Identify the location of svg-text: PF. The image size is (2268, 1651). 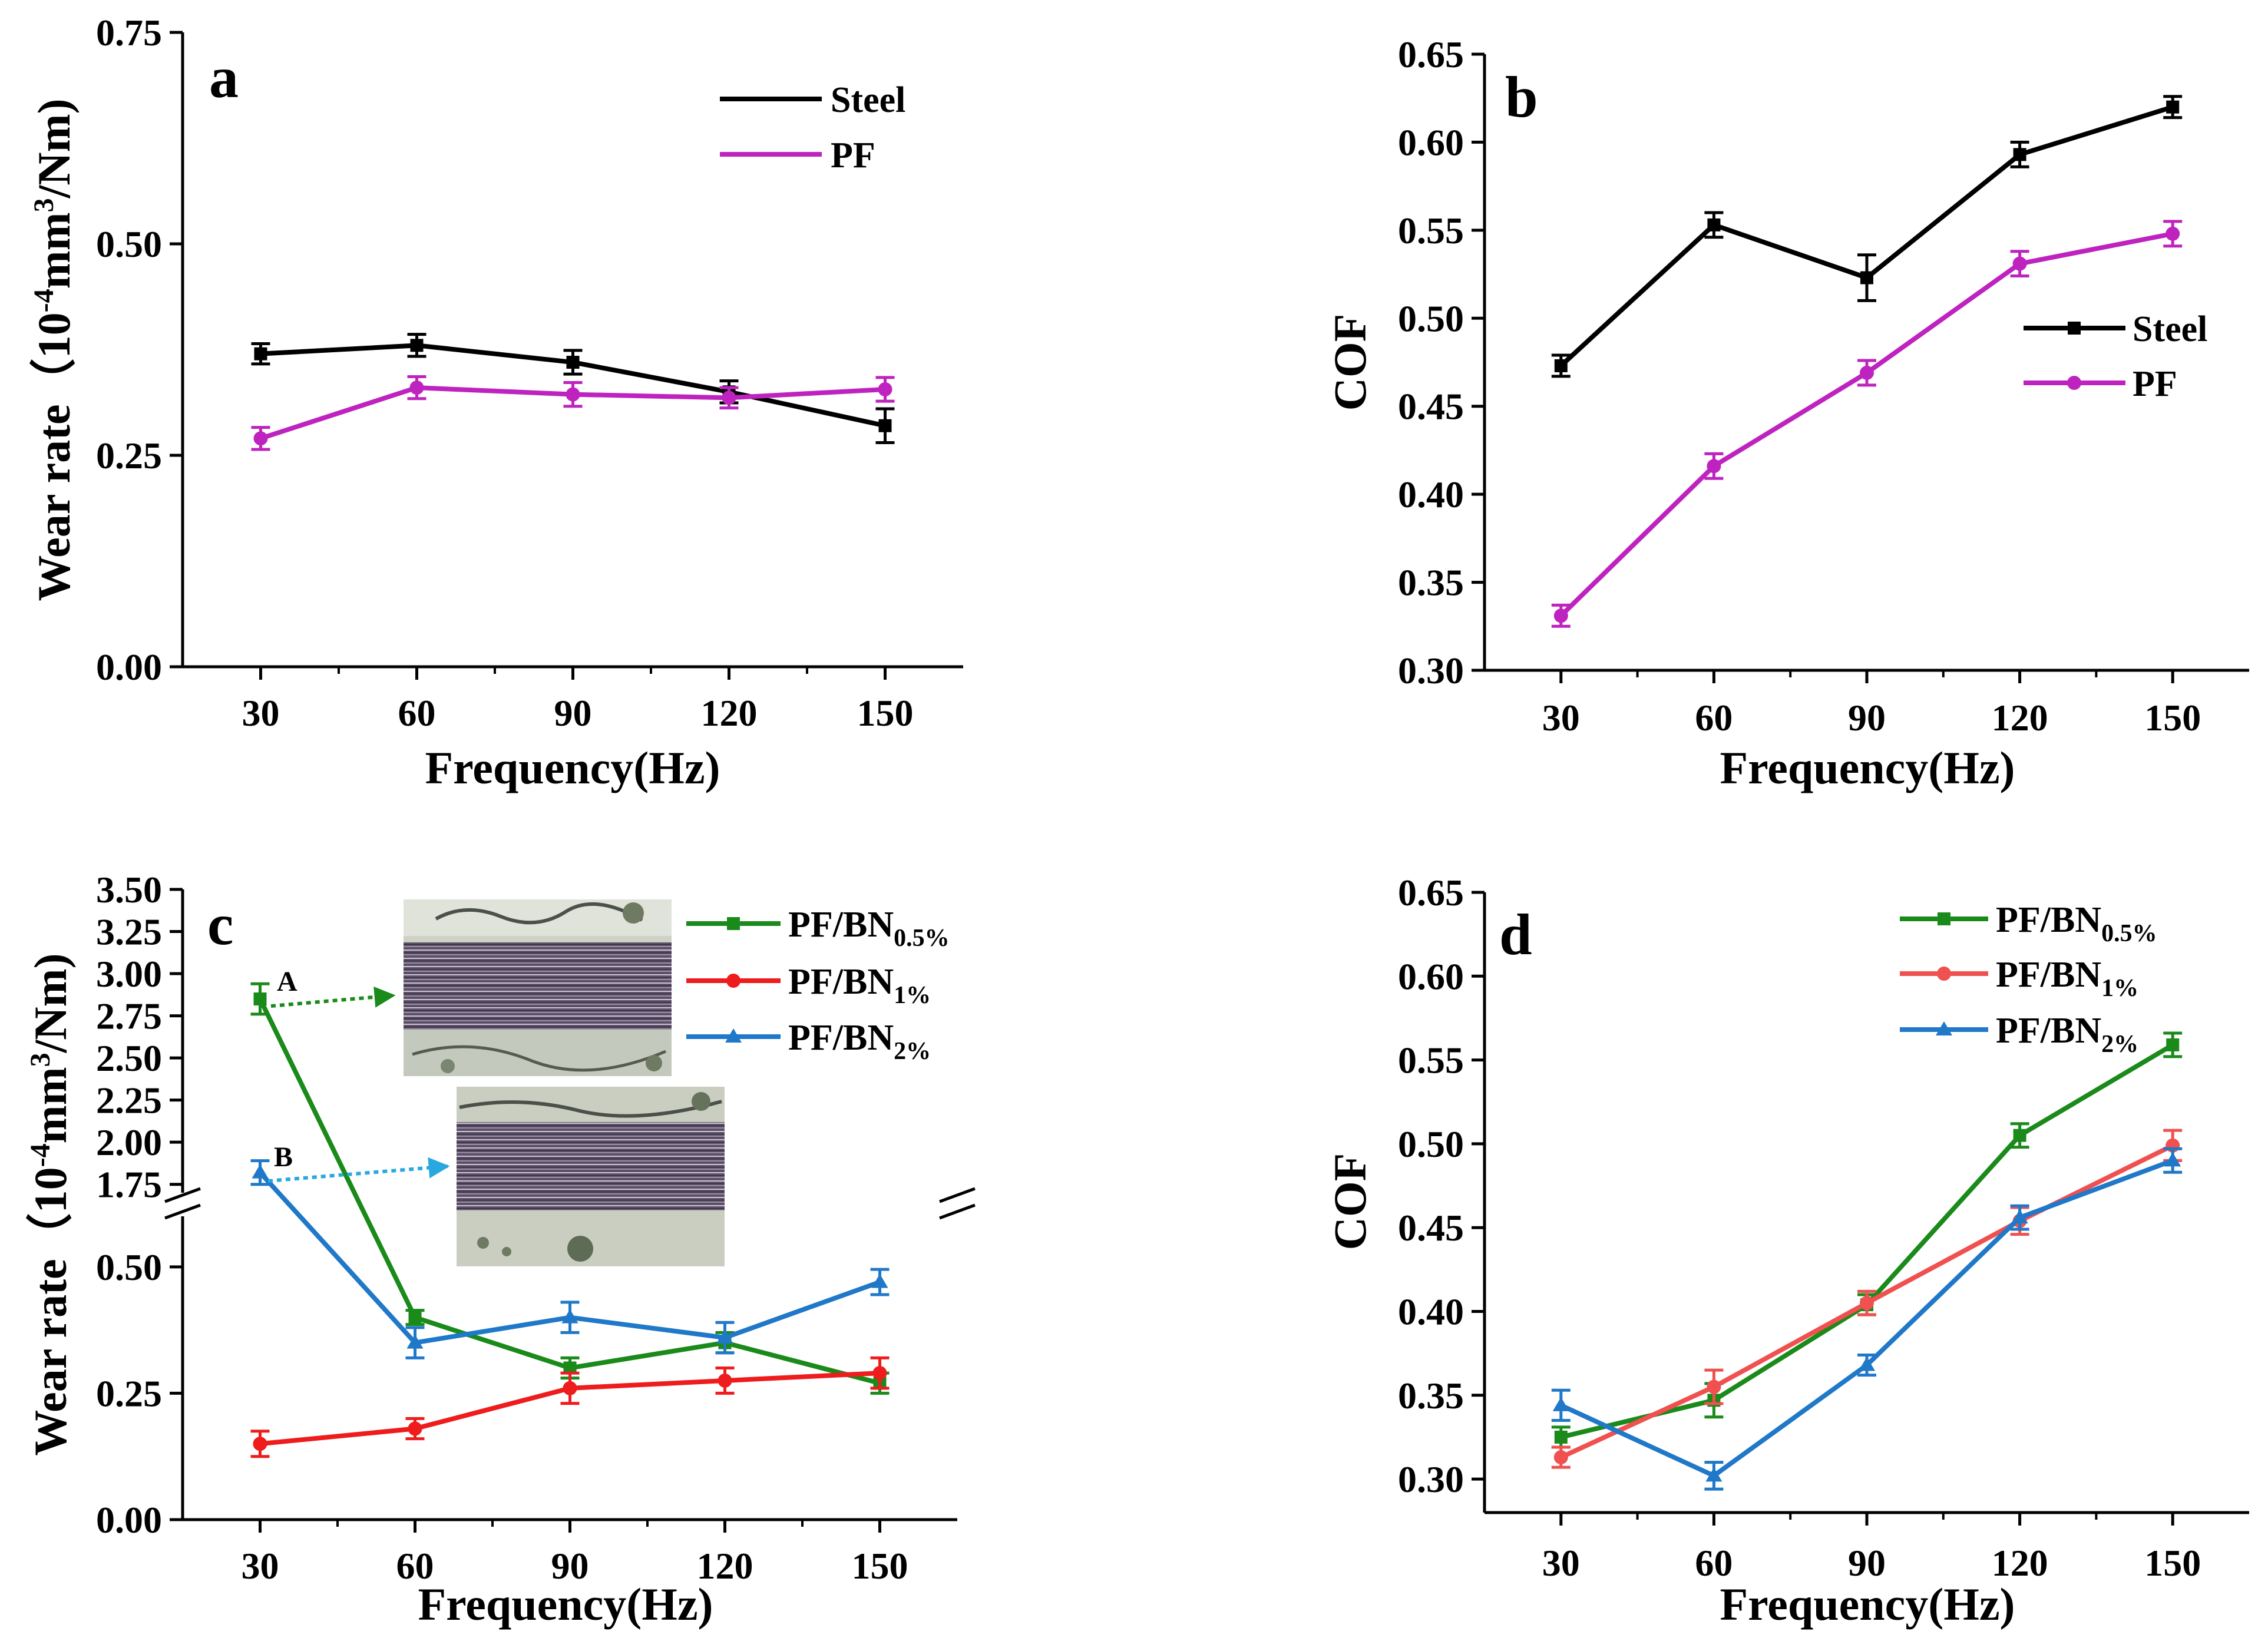
(853, 156).